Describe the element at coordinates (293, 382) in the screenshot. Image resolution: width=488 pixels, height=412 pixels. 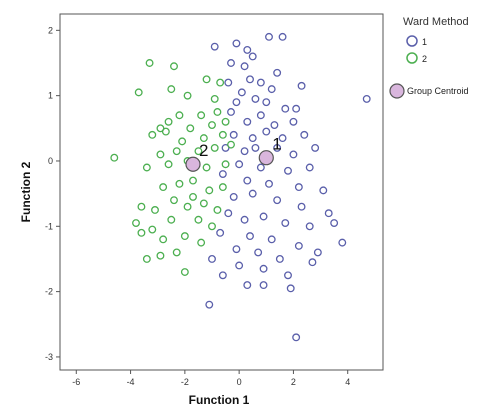
I see `x-tick-label: 2` at that location.